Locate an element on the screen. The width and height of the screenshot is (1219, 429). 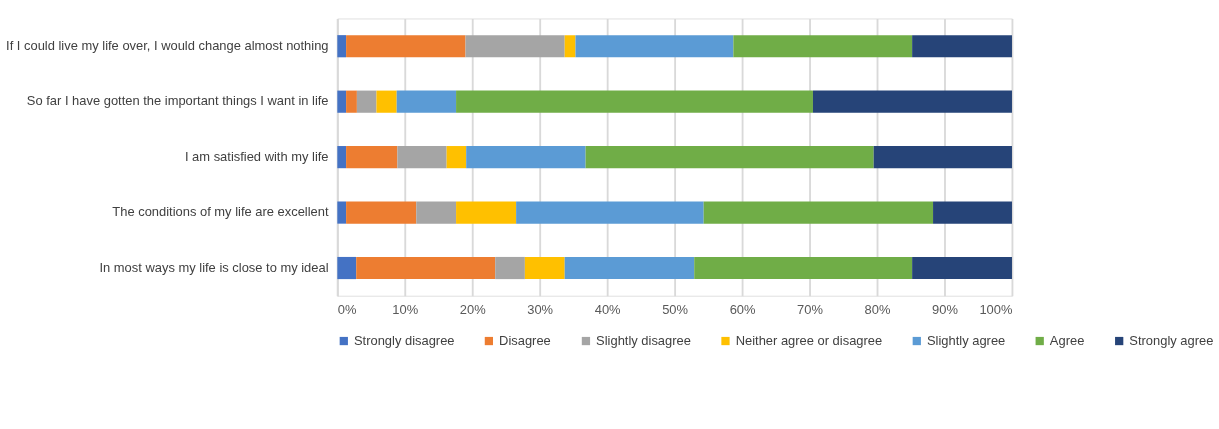
x-tick-label: 70% is located at coordinates (810, 309).